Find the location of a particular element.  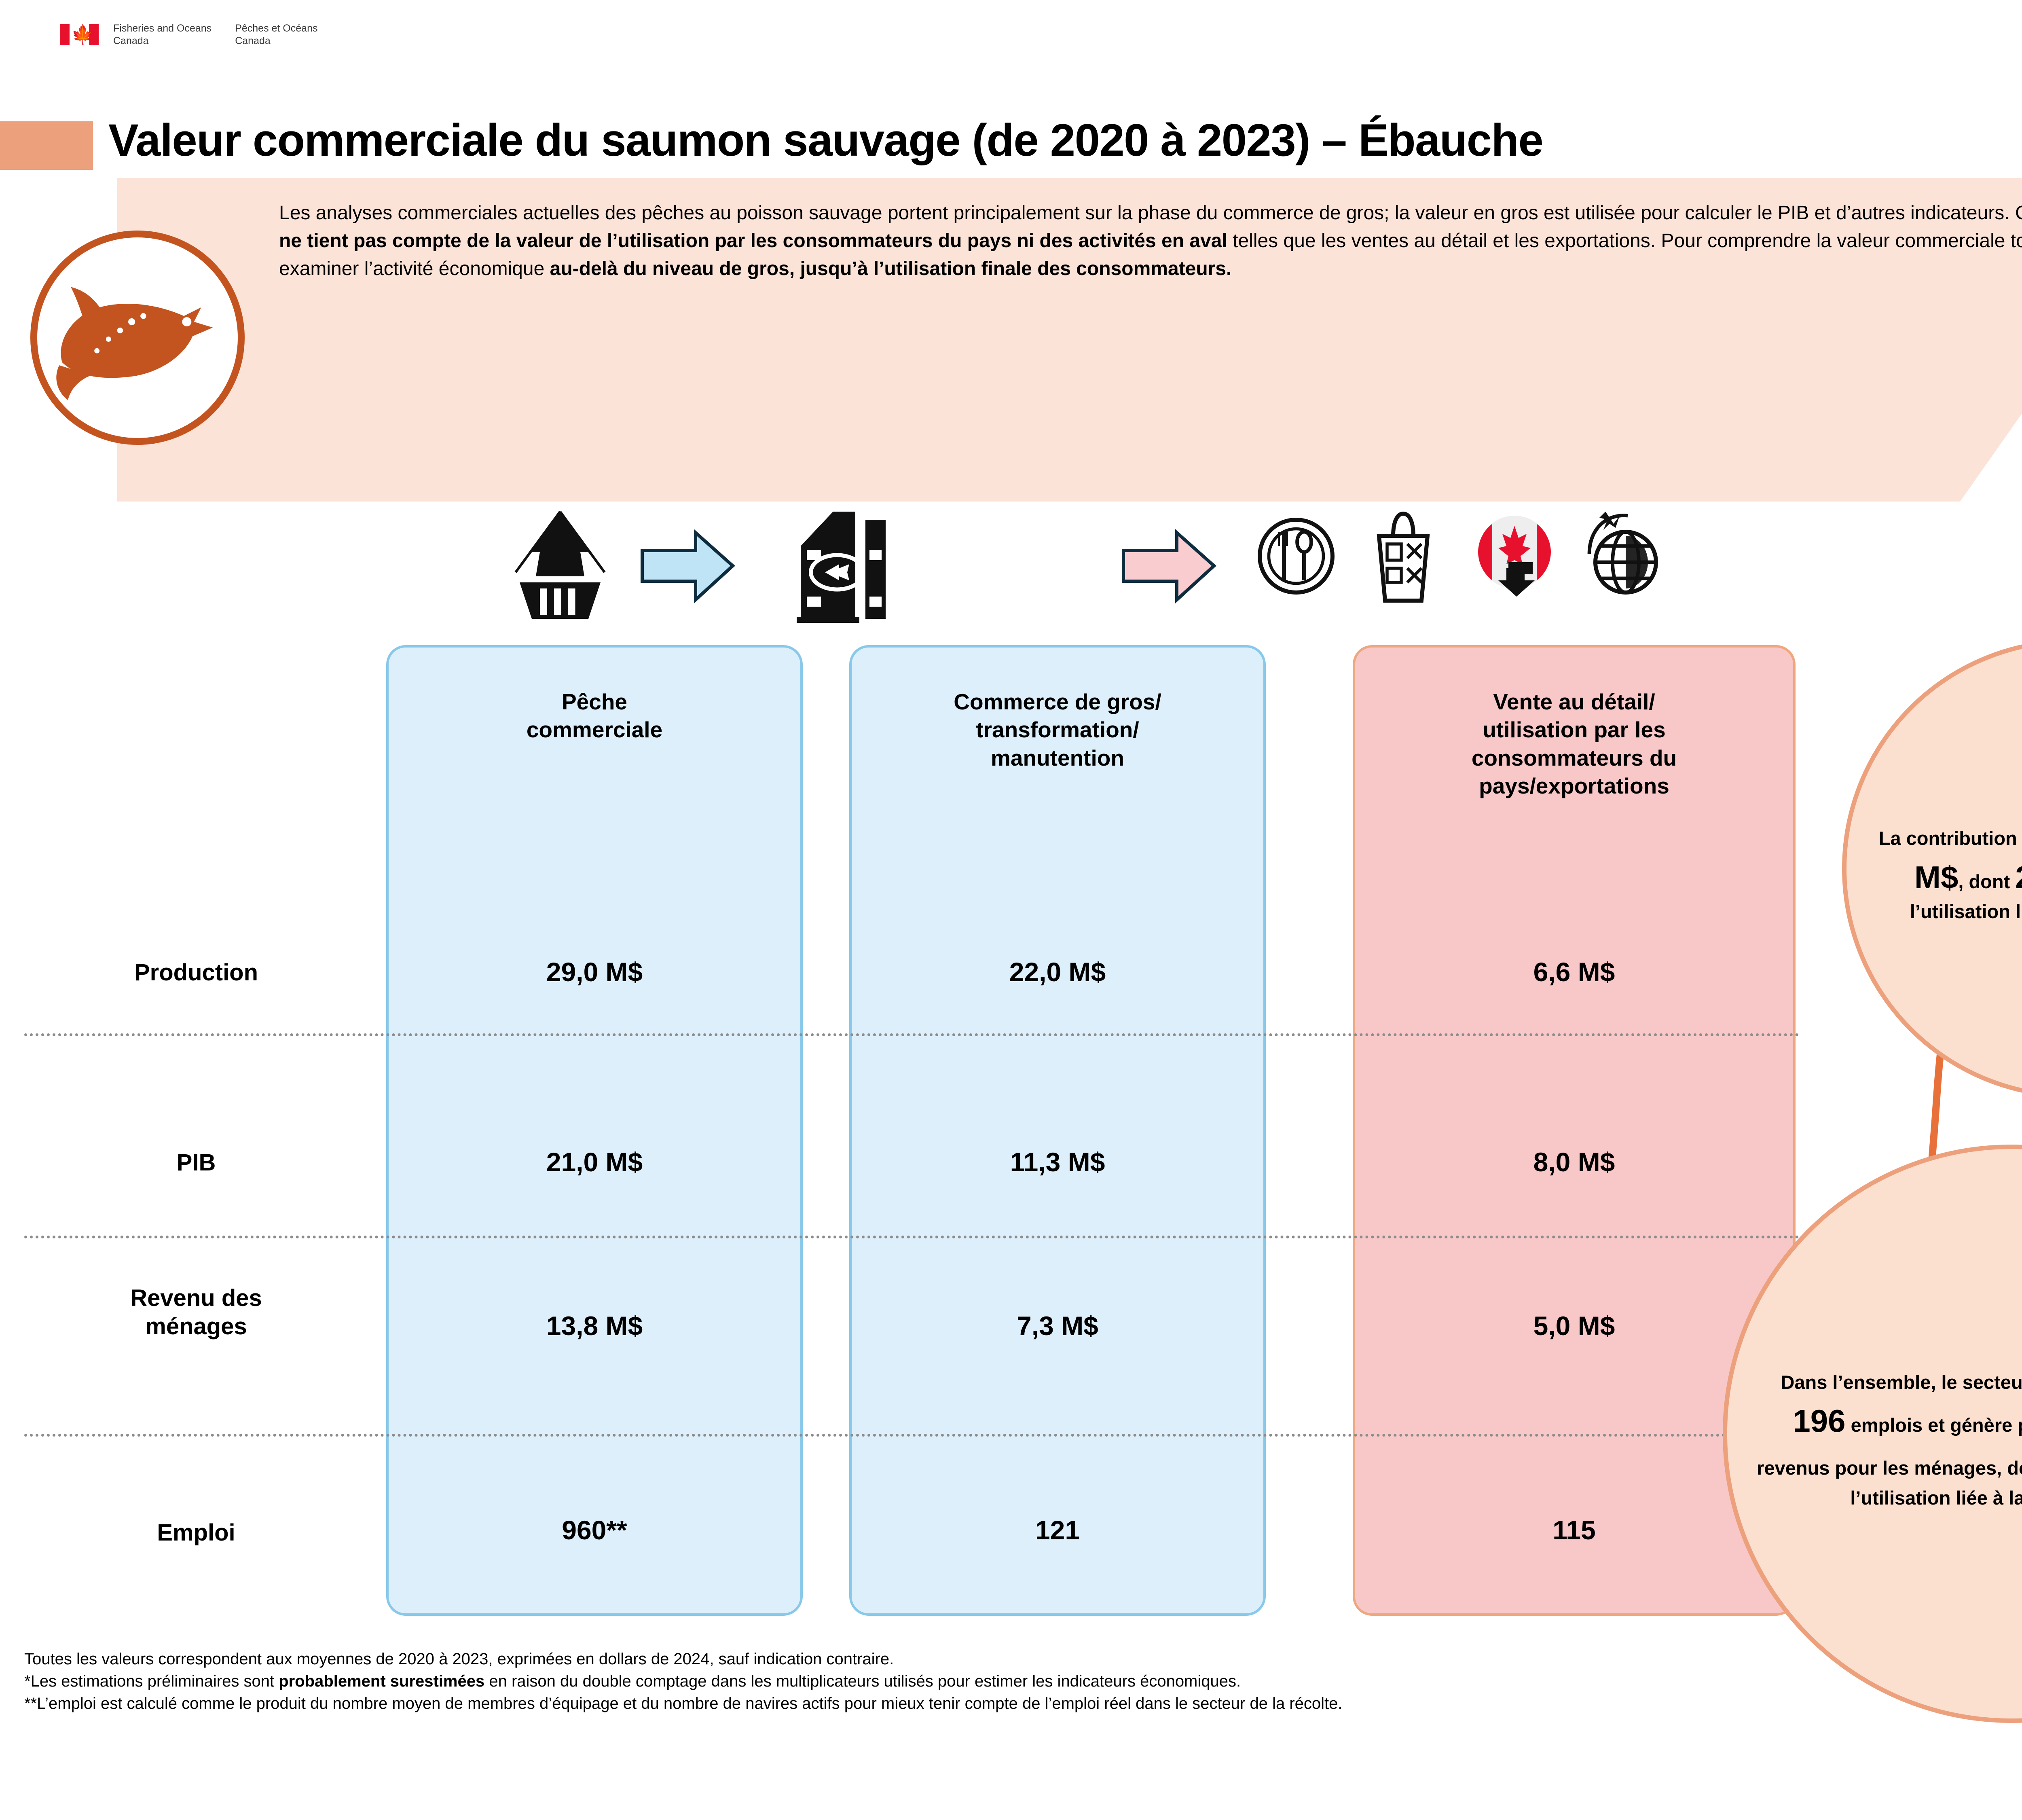

table-cell: 121 is located at coordinates (1057, 1530).